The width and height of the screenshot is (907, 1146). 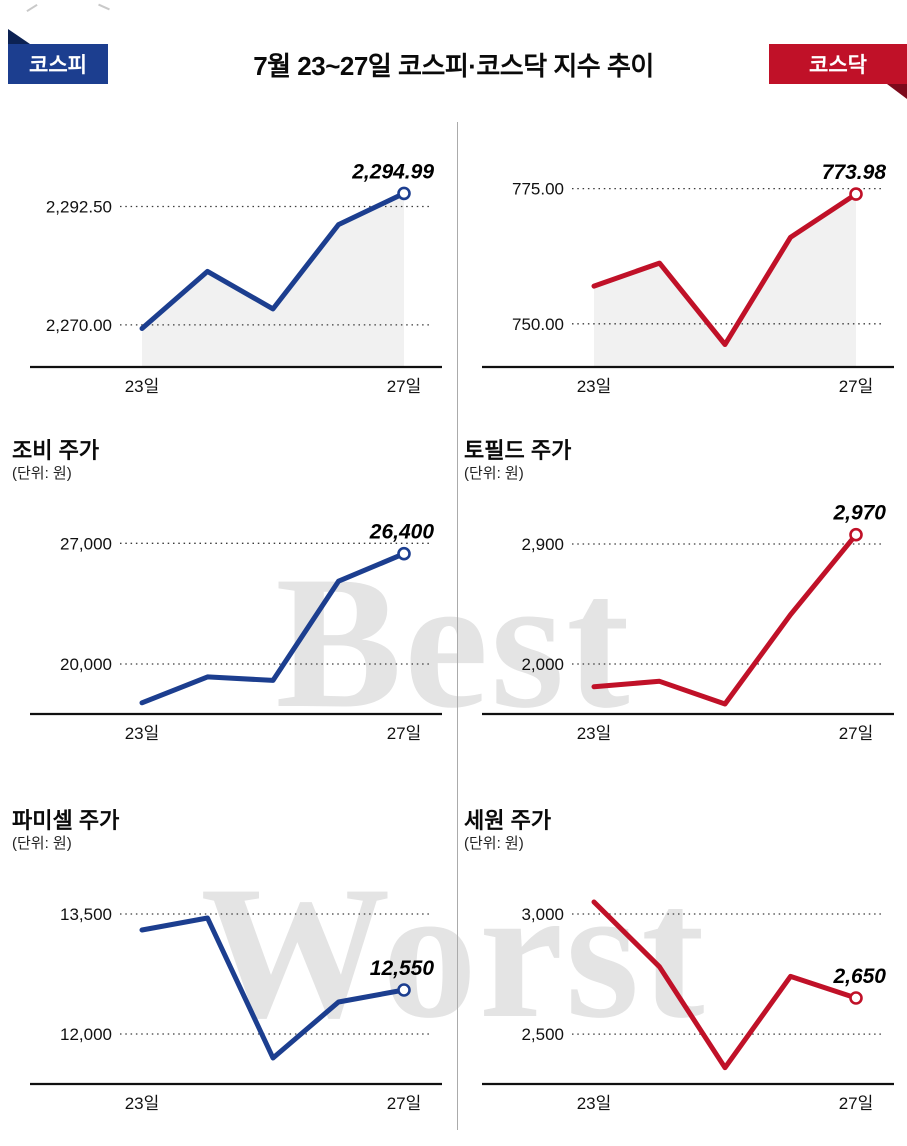 What do you see at coordinates (79, 325) in the screenshot?
I see `y-axis-label: 2,270.00` at bounding box center [79, 325].